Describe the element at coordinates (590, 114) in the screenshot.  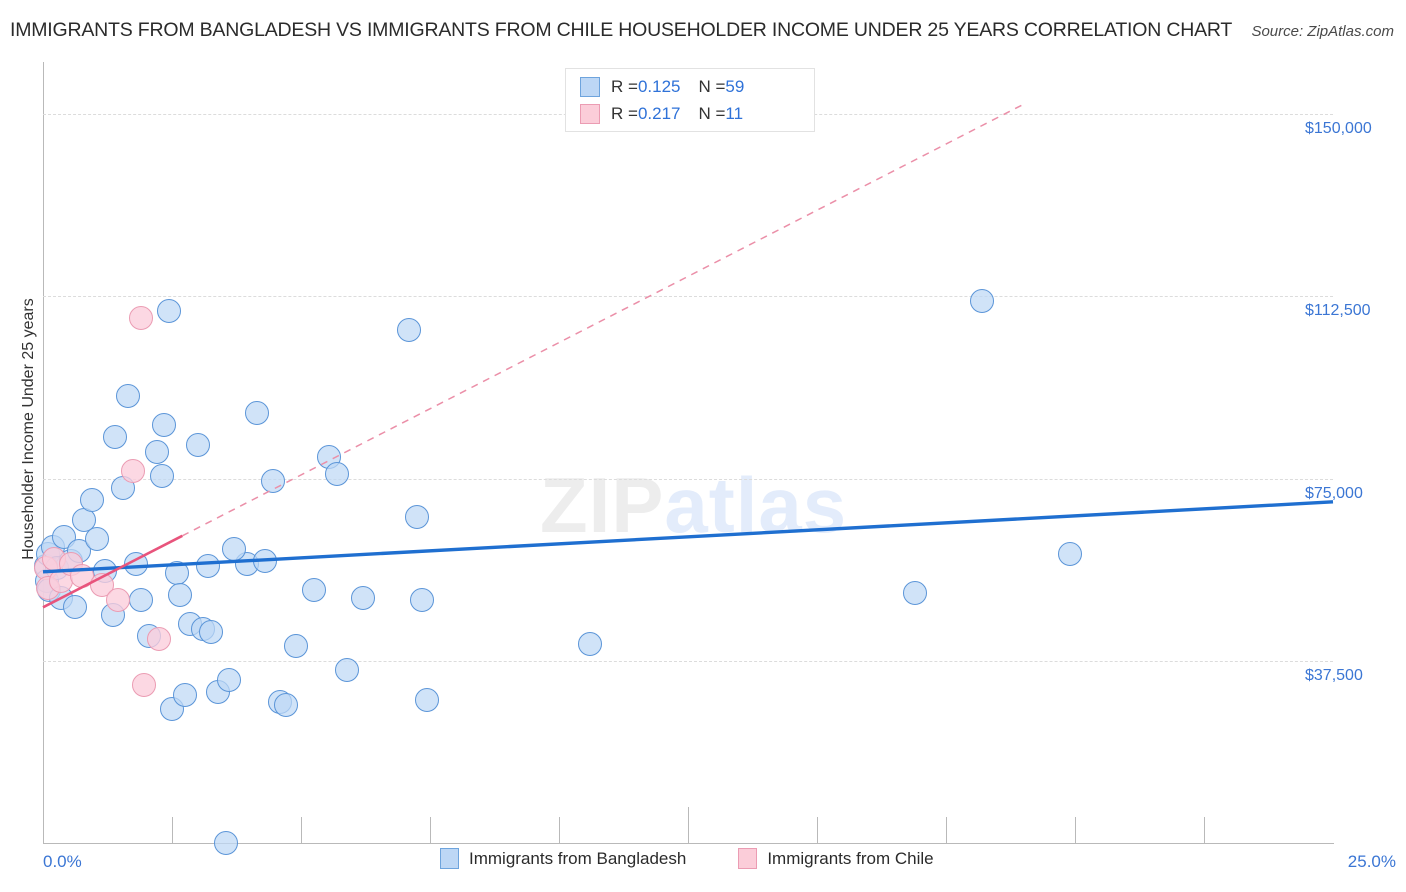
I see `legend-swatch-chile` at that location.